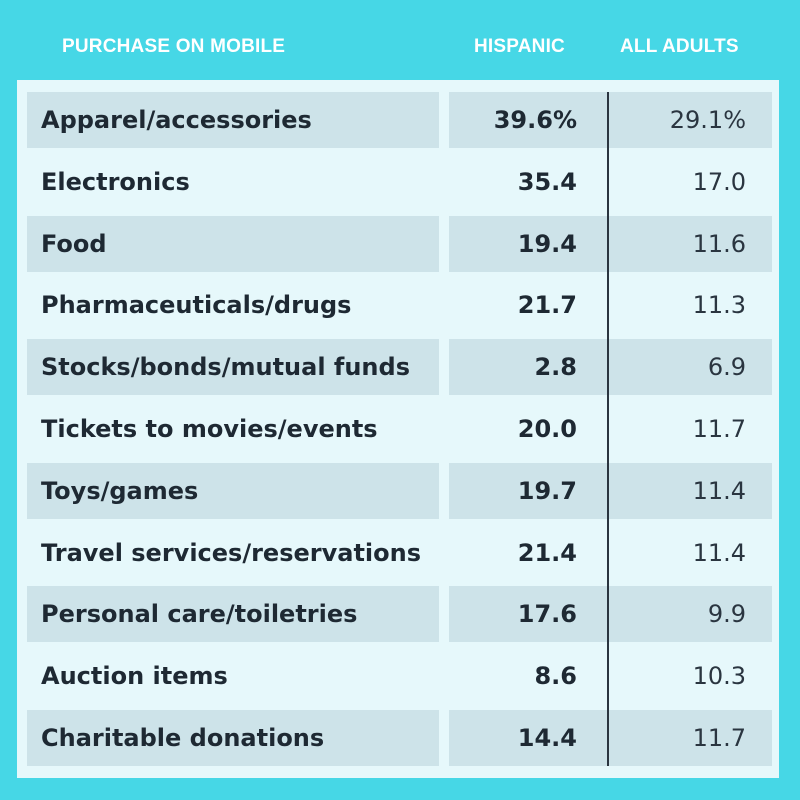 The image size is (800, 800). I want to click on table-row: Apparel/accessories 39.6% 29.1%, so click(399, 120).